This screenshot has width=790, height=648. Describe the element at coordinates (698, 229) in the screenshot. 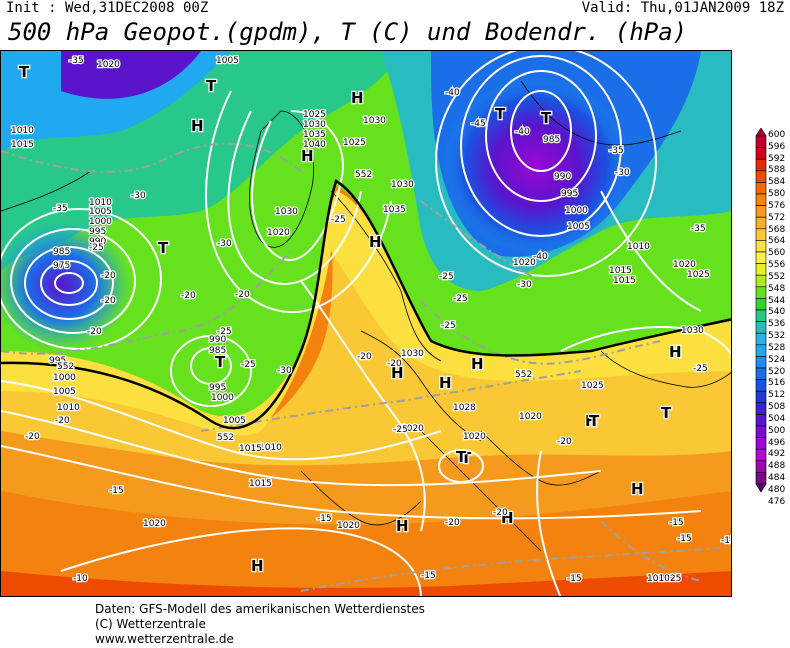

I see `isoline-value-label: -35` at that location.